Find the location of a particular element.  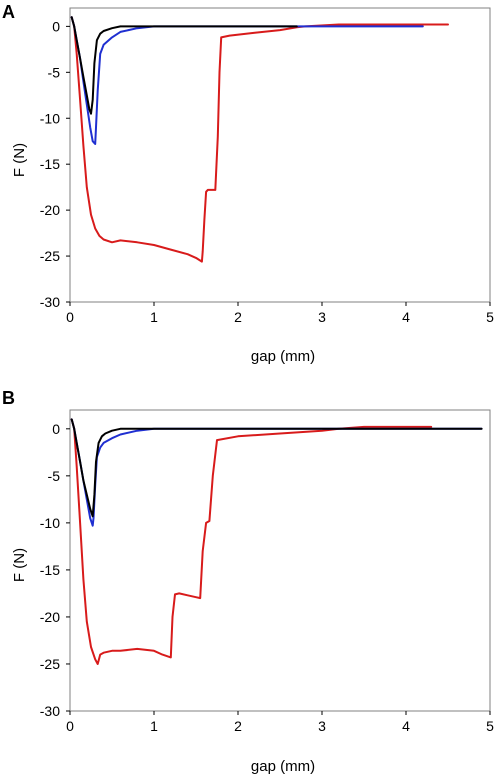

series-line-black-a is located at coordinates (184, 65).